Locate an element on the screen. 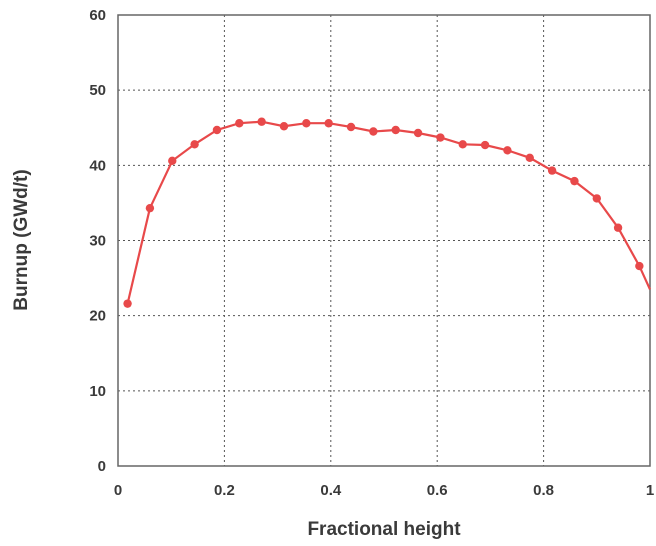 This screenshot has height=546, width=656. x-axis-title: Fractional height is located at coordinates (384, 529).